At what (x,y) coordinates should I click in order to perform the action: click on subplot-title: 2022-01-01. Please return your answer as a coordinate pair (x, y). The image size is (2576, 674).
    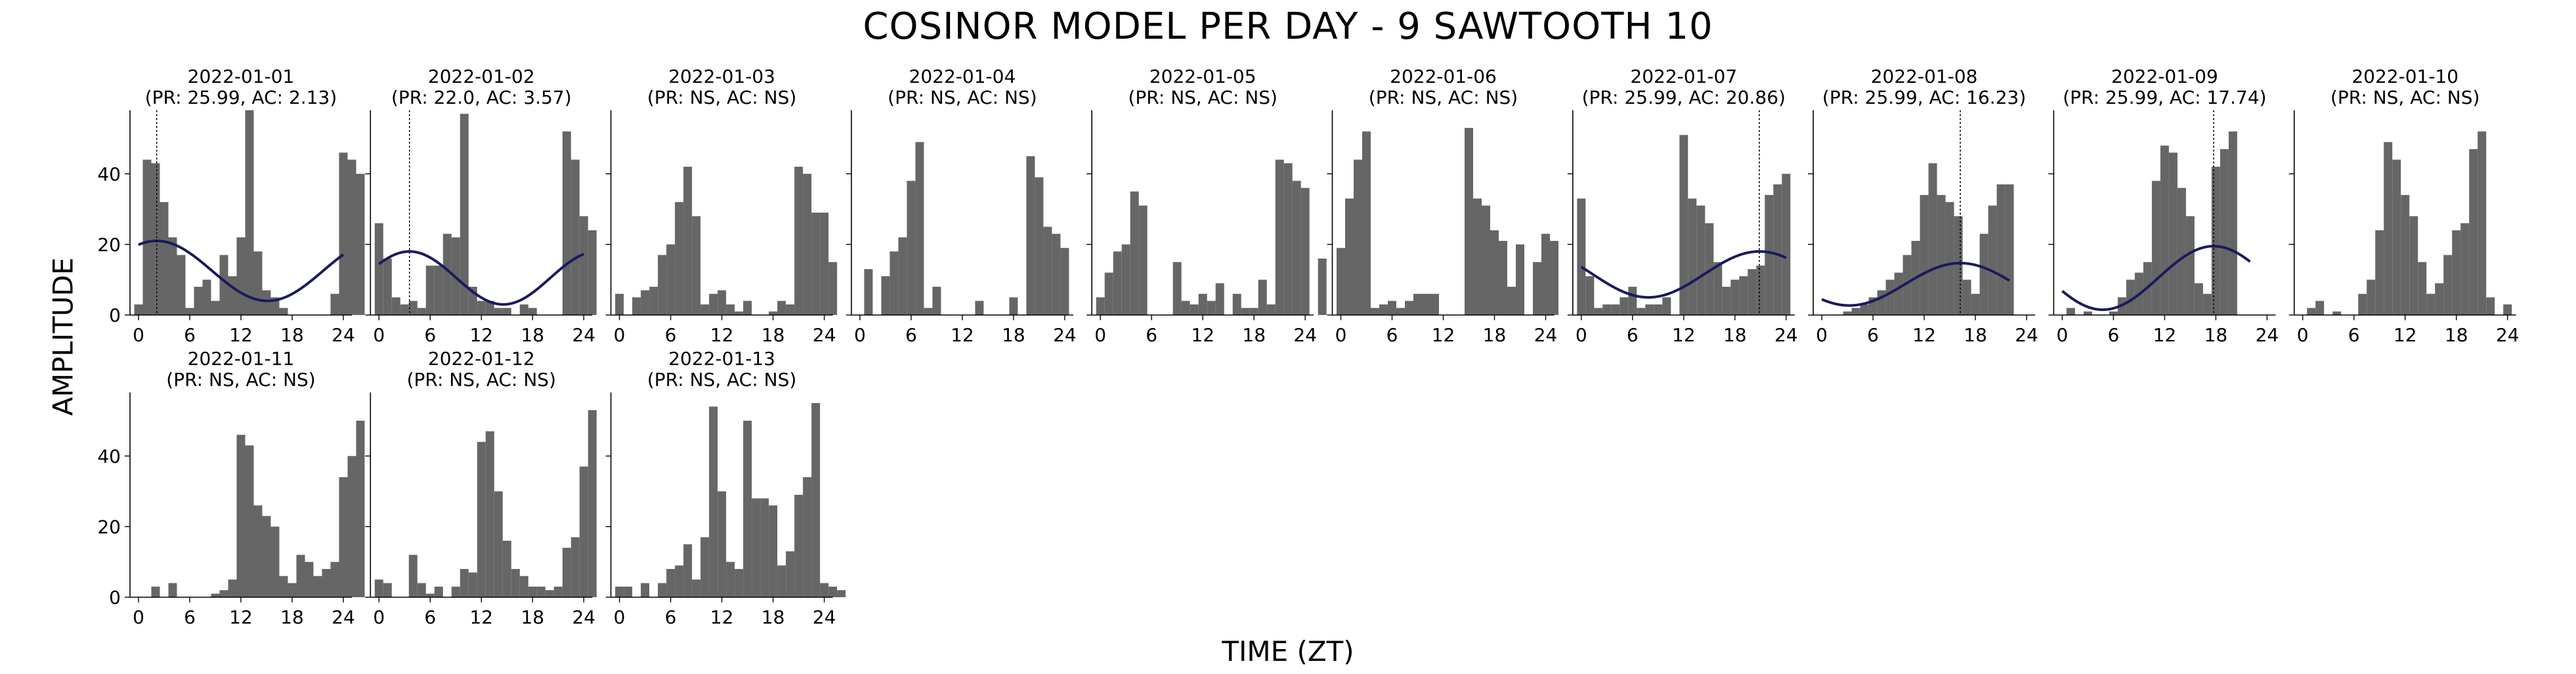
    Looking at the image, I should click on (241, 76).